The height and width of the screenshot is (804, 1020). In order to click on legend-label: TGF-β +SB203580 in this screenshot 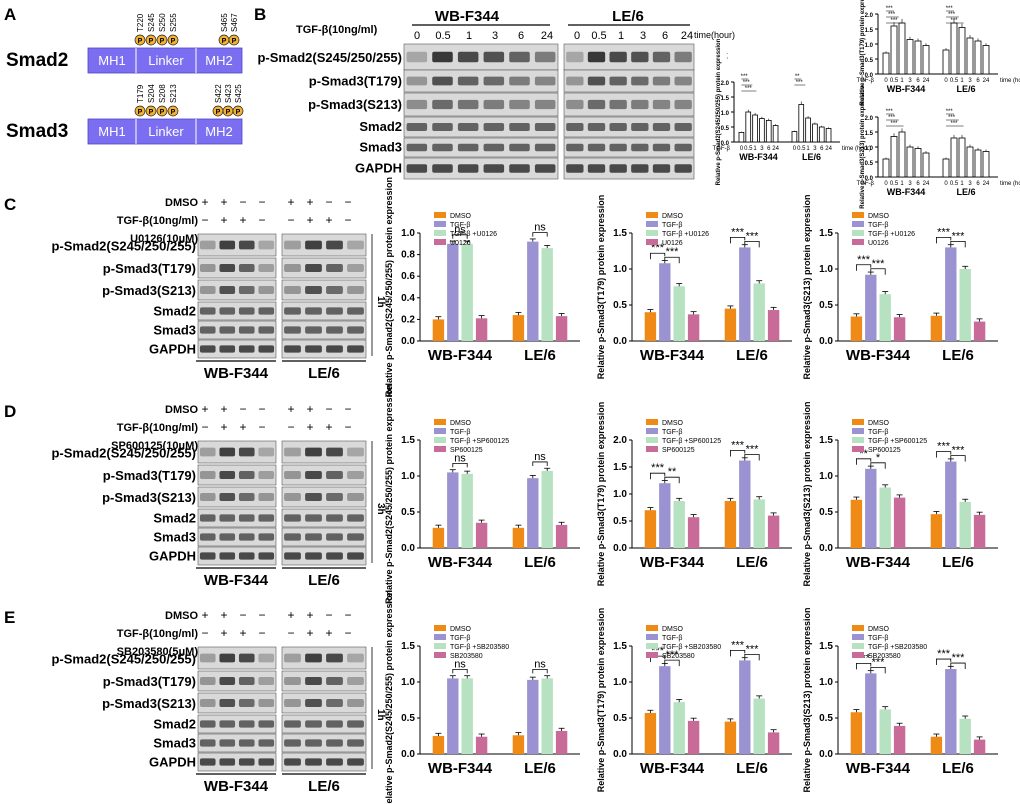, I will do `click(691, 647)`.